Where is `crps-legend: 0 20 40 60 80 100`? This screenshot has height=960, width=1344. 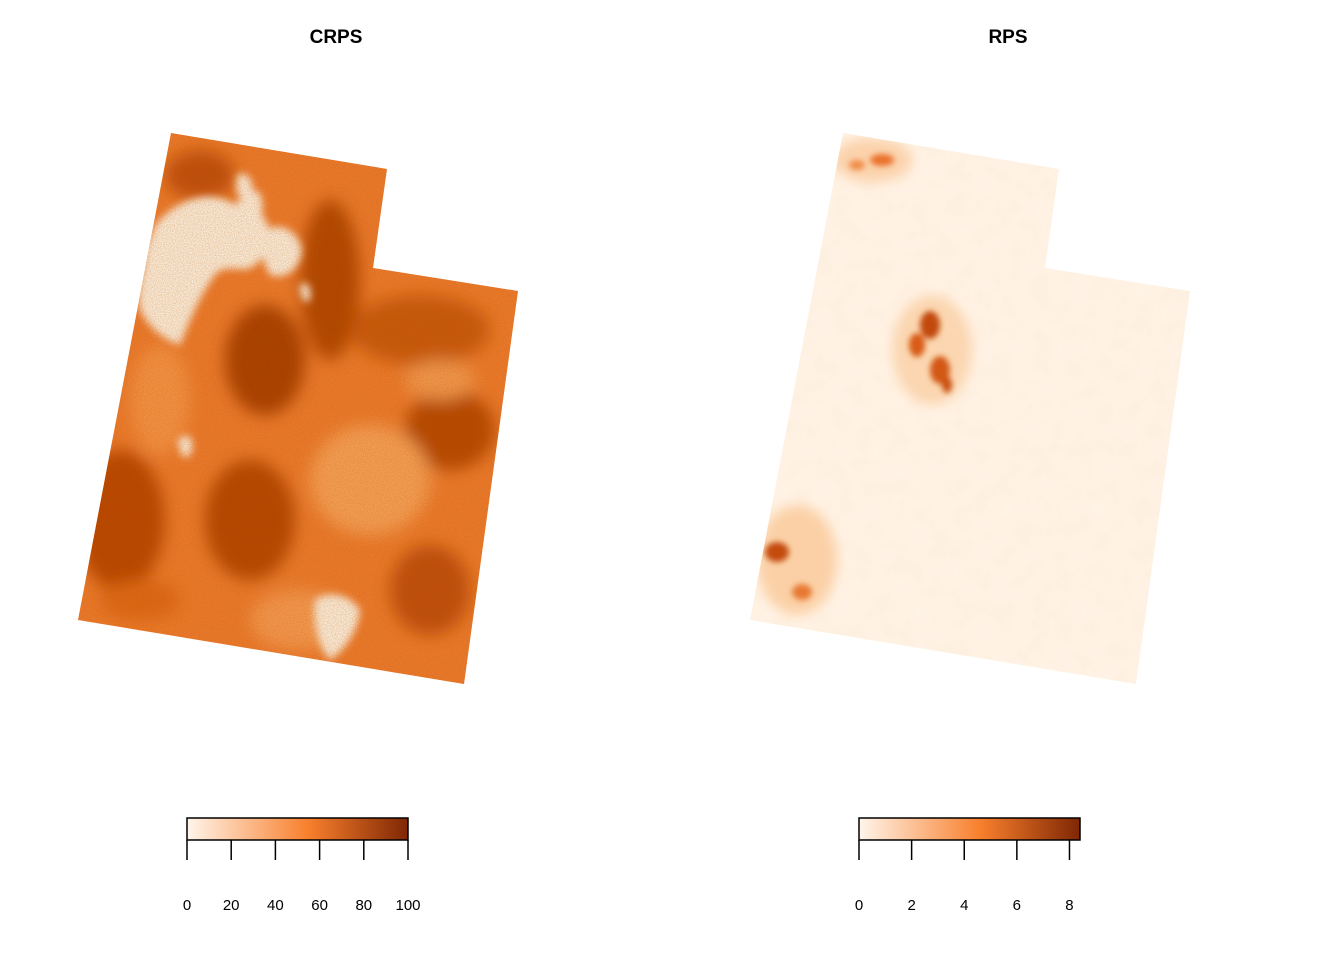 crps-legend: 0 20 40 60 80 100 is located at coordinates (302, 865).